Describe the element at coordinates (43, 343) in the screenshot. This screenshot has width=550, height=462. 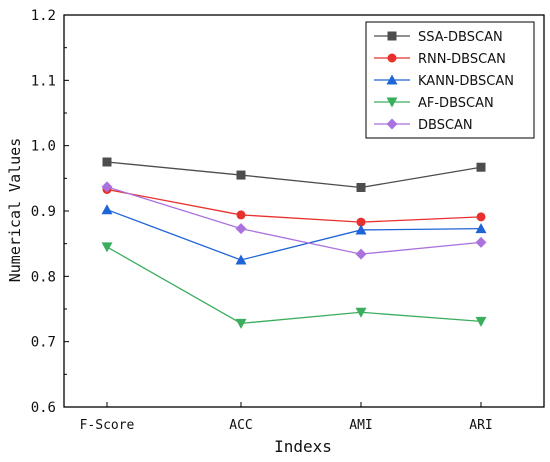
I see `y-tick-label: 0.7` at that location.